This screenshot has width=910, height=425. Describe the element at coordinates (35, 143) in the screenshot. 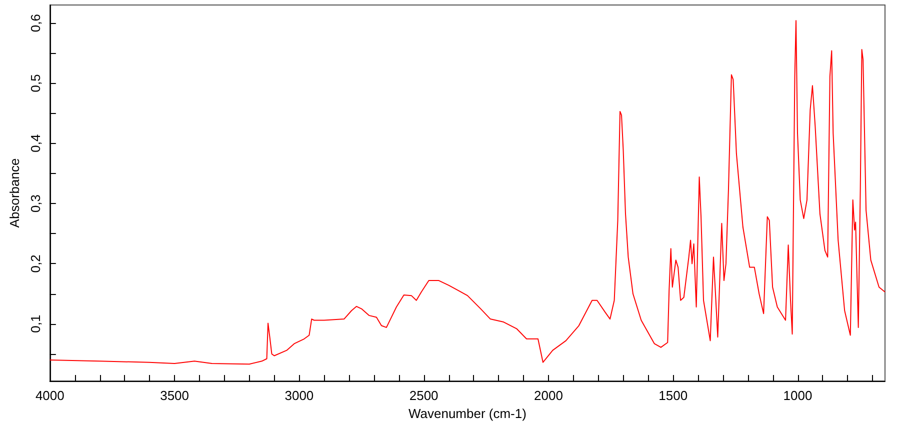

I see `y-tick-label: 0,4` at that location.